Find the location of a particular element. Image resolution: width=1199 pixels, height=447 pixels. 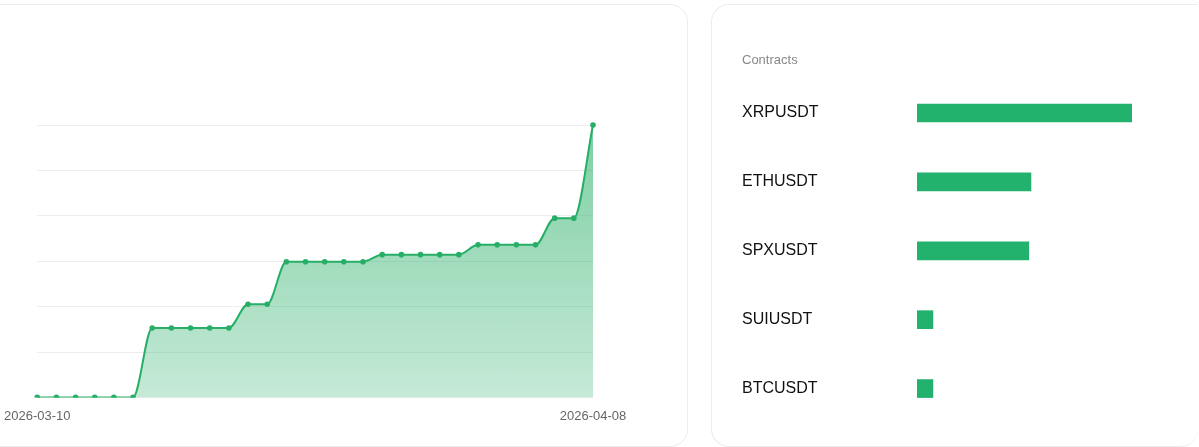

y-tick-label: ETHUSDT is located at coordinates (780, 181).